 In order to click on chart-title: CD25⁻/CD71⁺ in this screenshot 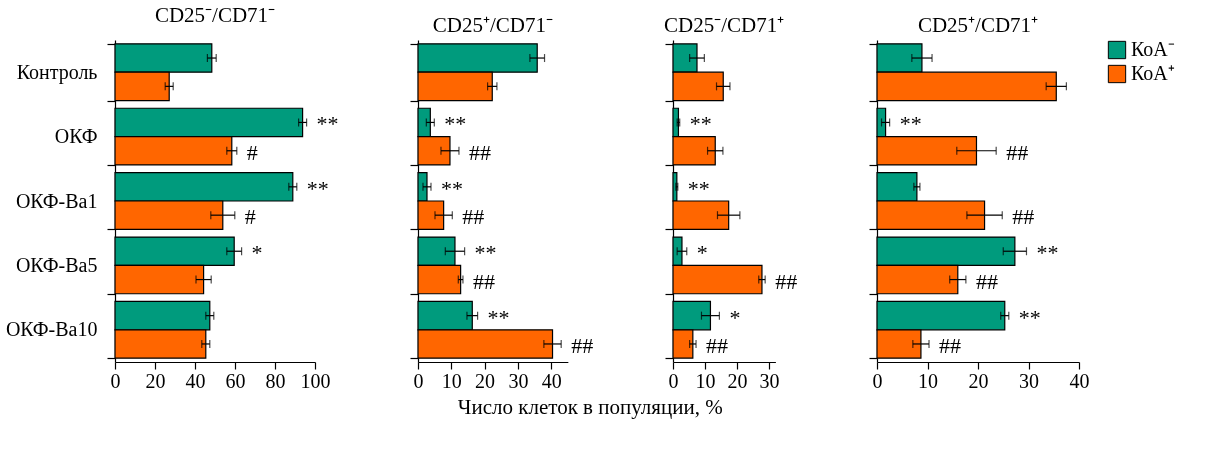, I will do `click(724, 25)`.